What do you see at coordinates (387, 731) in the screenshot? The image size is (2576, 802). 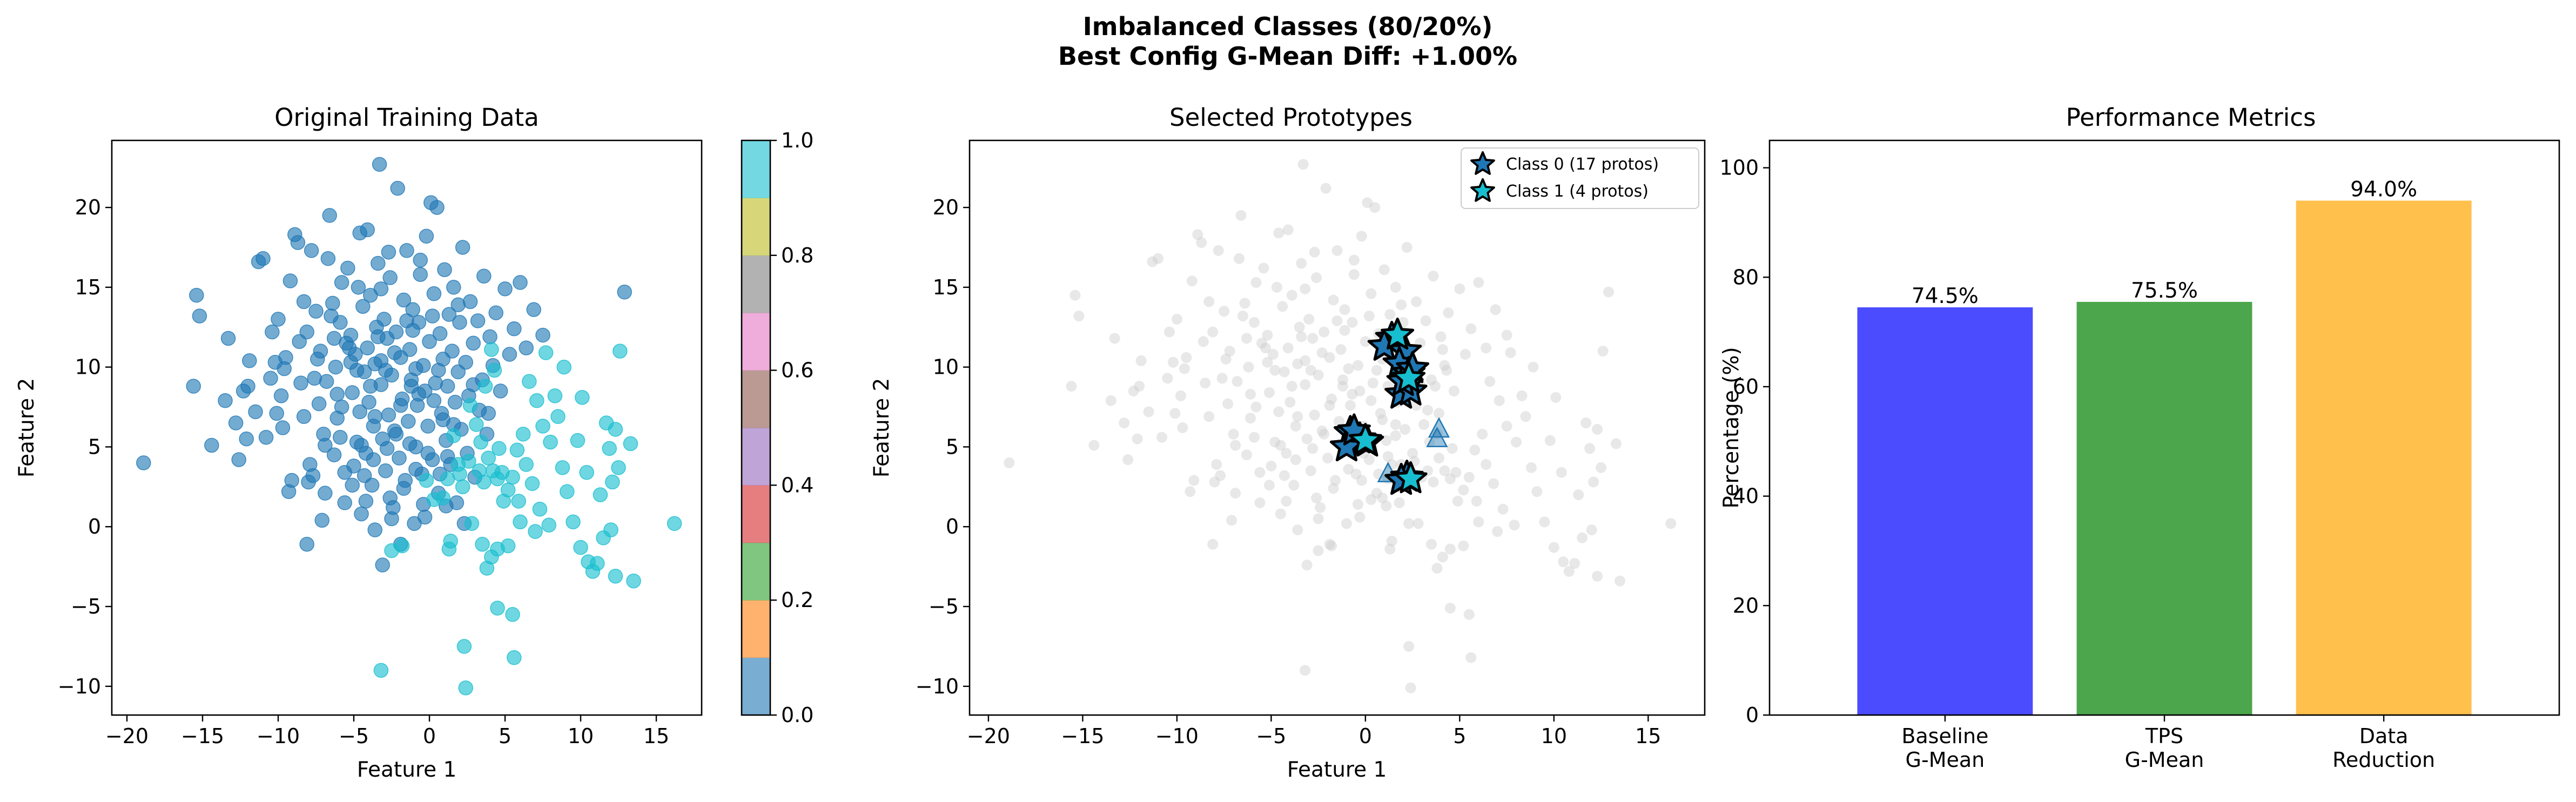 I see `panel1-x-ticks: −20 −15 −10 −5 0 5 10 15` at bounding box center [387, 731].